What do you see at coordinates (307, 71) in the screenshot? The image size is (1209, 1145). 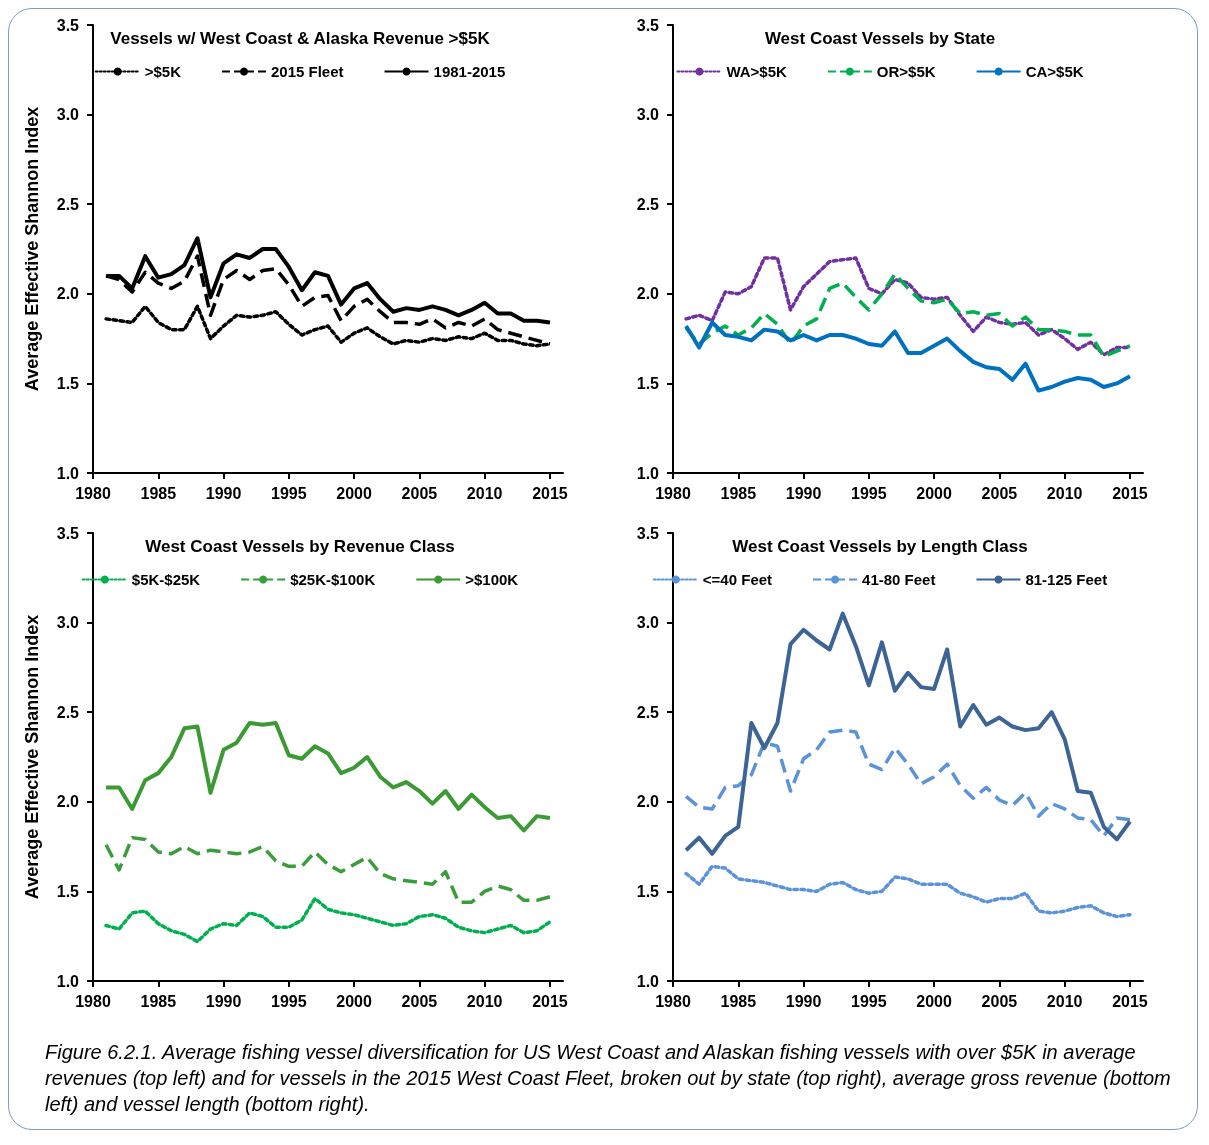 I see `legend-label: 2015 Fleet` at bounding box center [307, 71].